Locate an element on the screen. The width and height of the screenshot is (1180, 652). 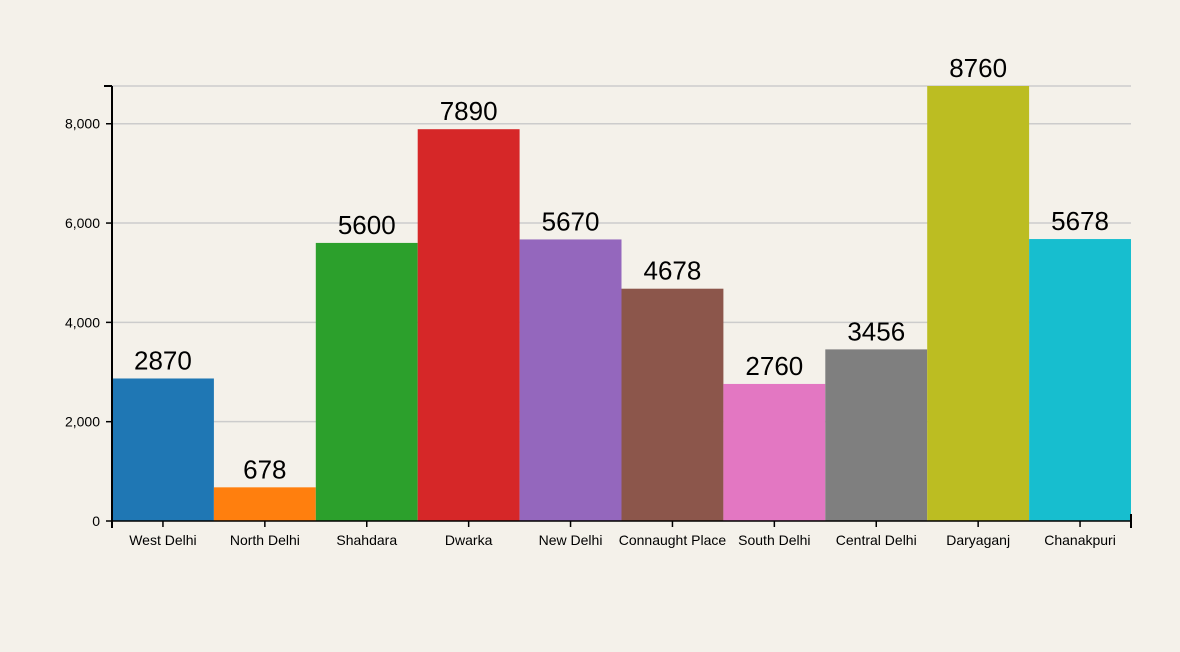
value-label: 5678 is located at coordinates (1080, 221).